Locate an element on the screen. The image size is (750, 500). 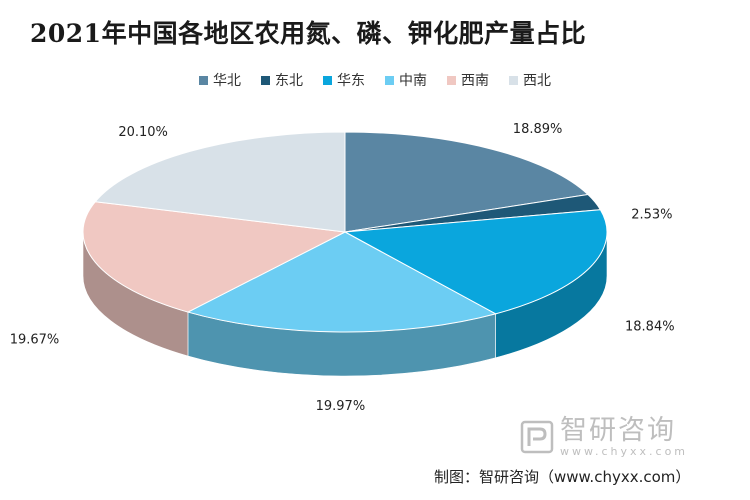
legend-item: 西南 is located at coordinates (468, 80).